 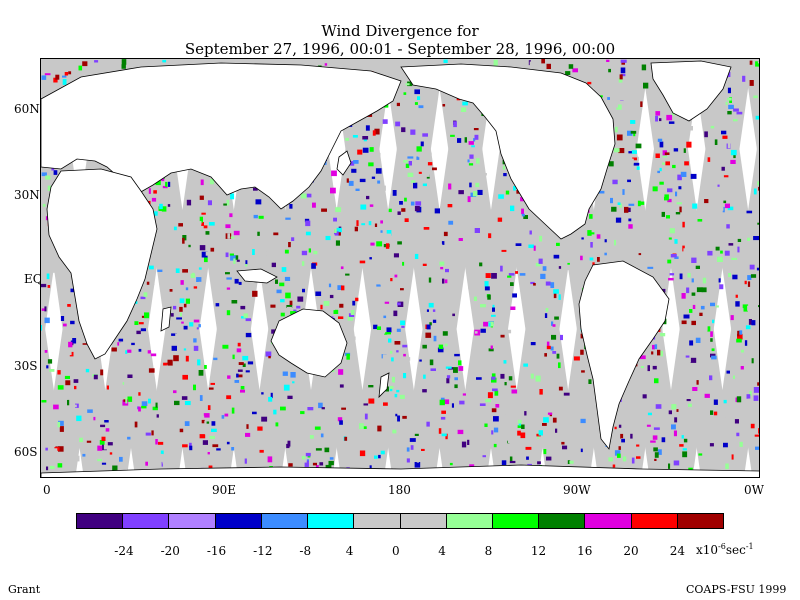 I want to click on lat-label-60n: 60N, so click(x=27, y=109).